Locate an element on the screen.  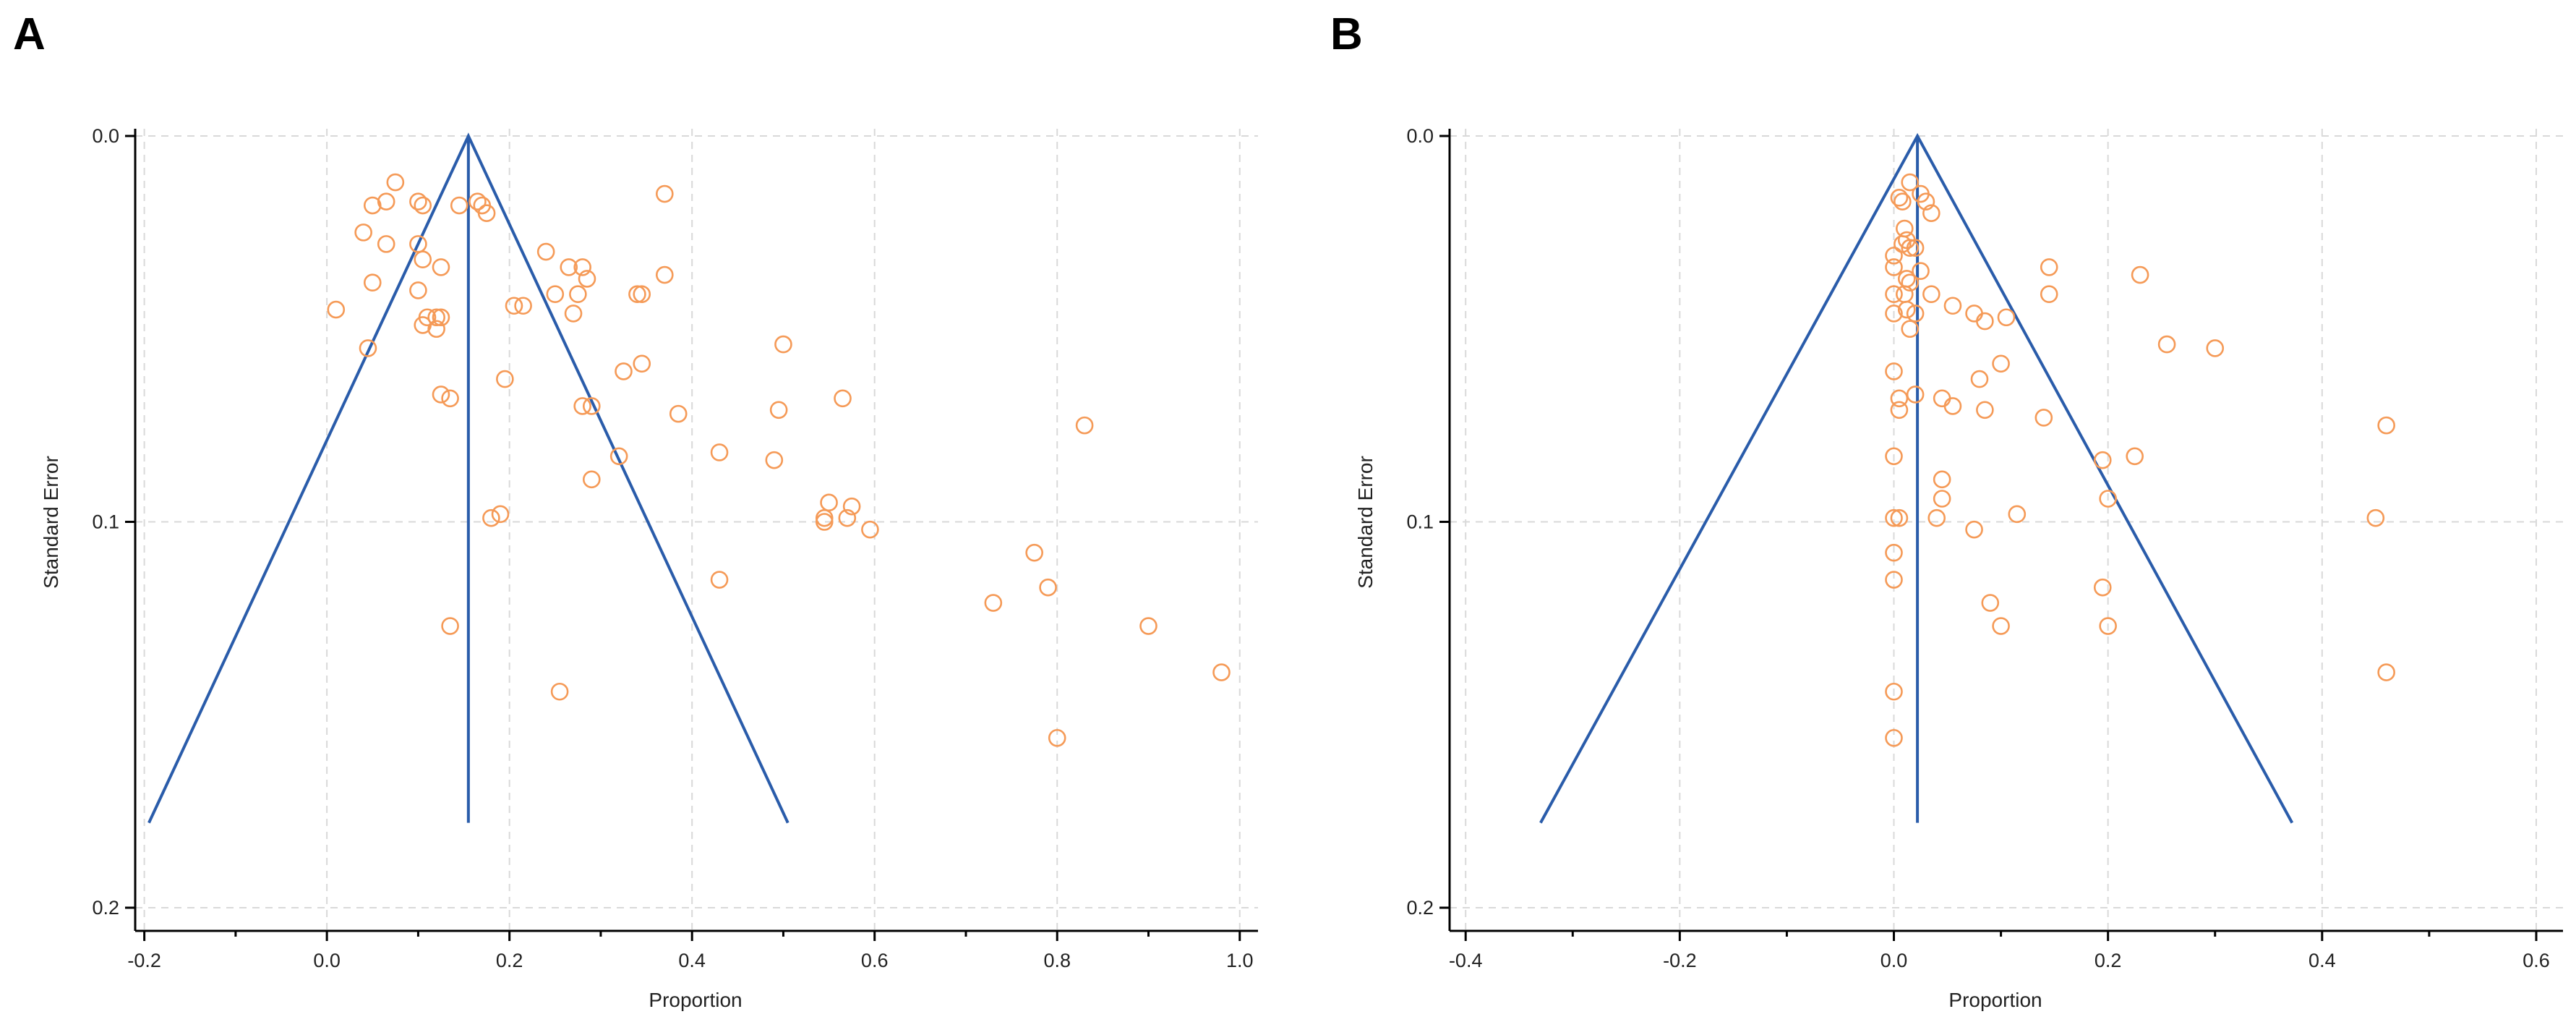
panel-b-x-tick-label: -0.4 is located at coordinates (1466, 960).